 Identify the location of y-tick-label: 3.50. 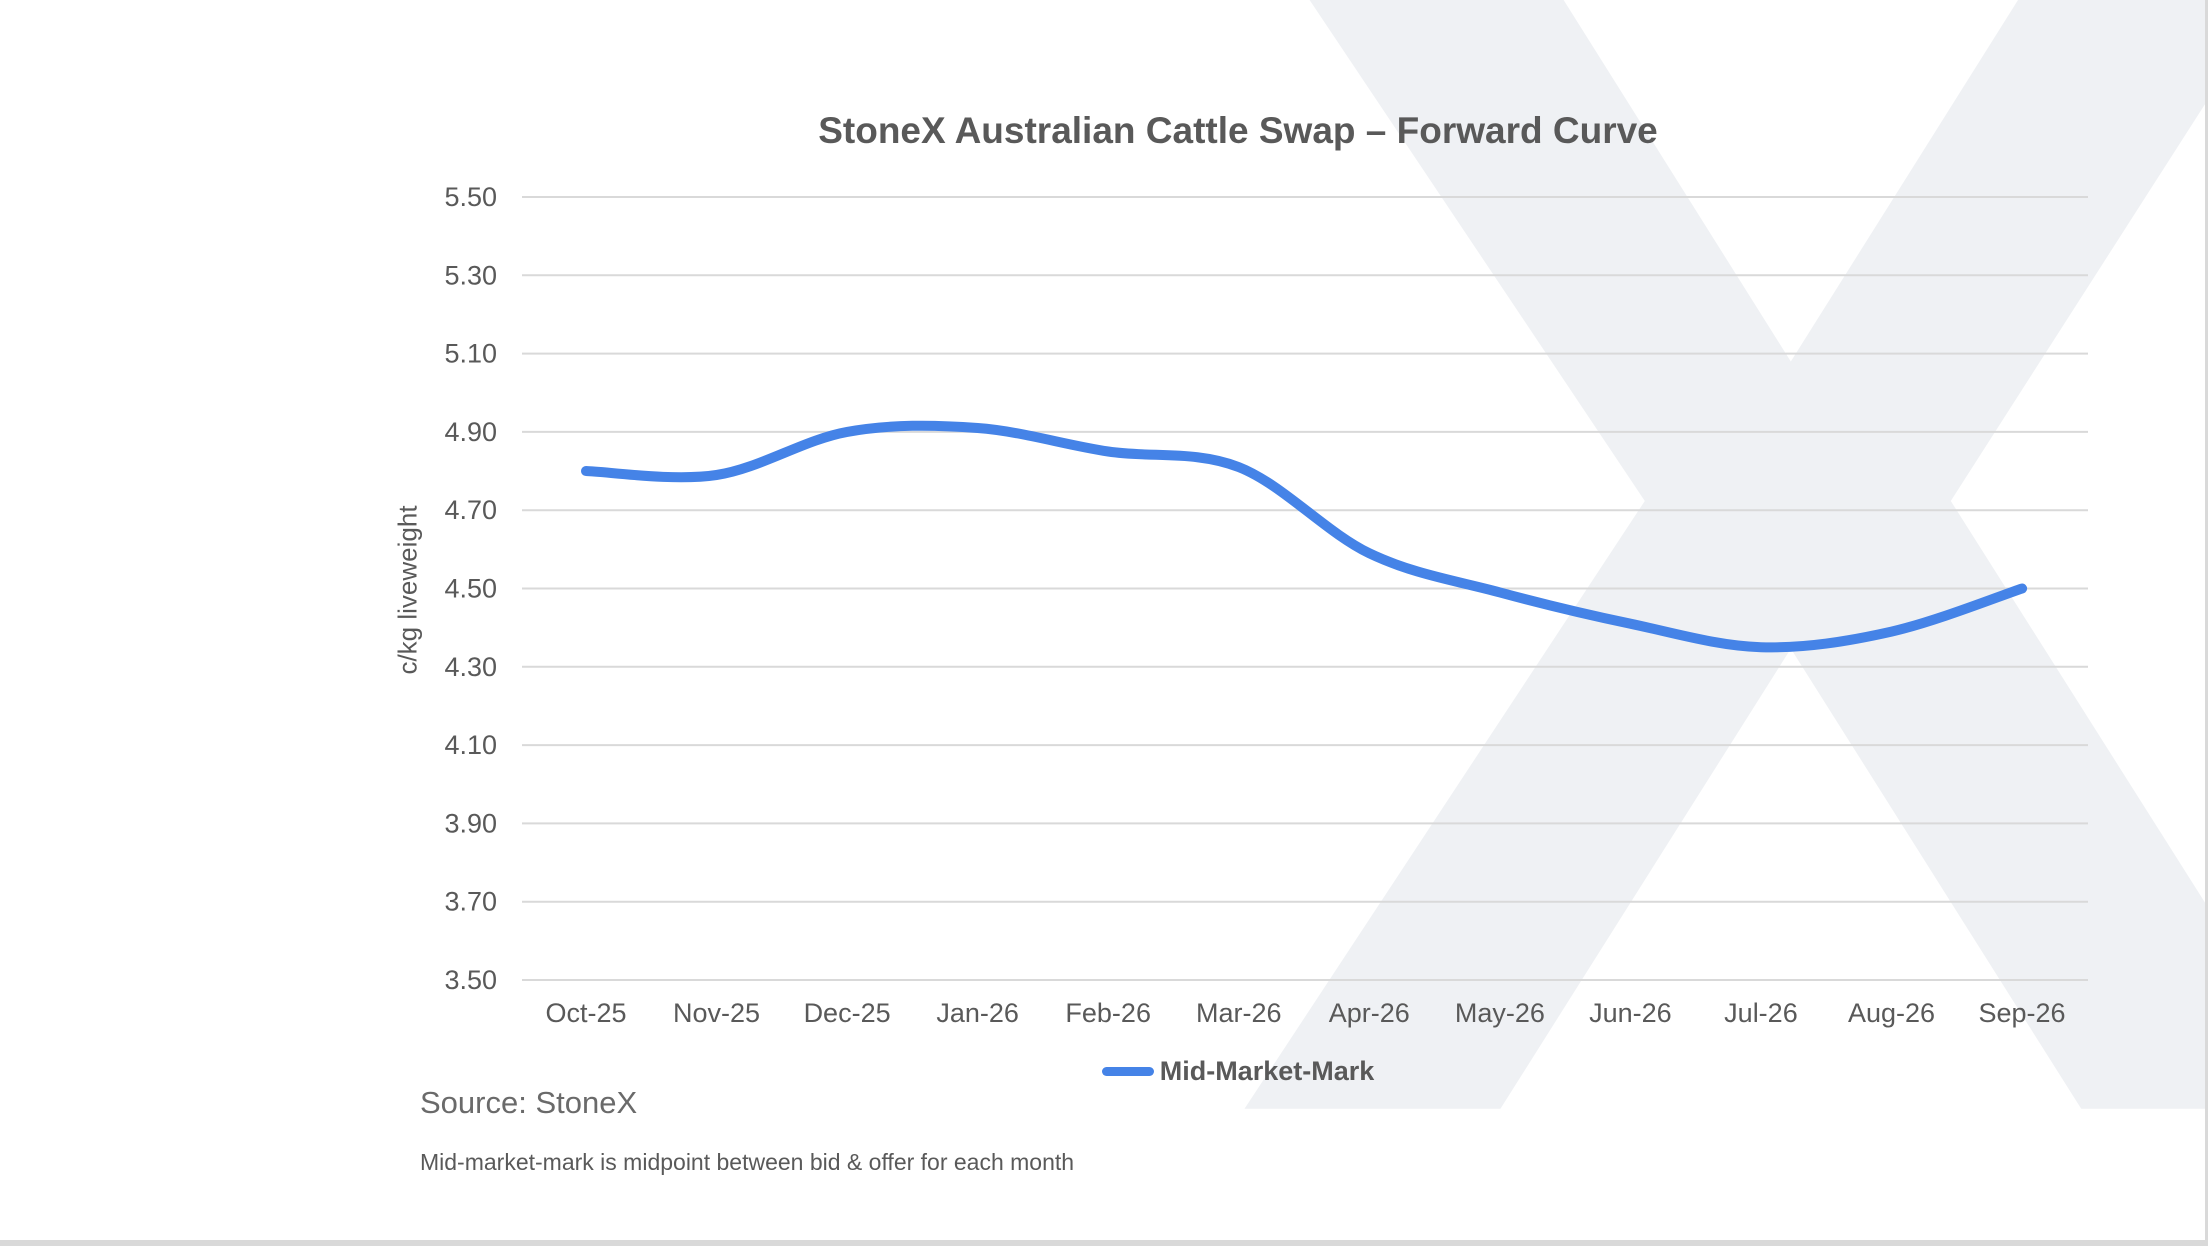
(470, 980).